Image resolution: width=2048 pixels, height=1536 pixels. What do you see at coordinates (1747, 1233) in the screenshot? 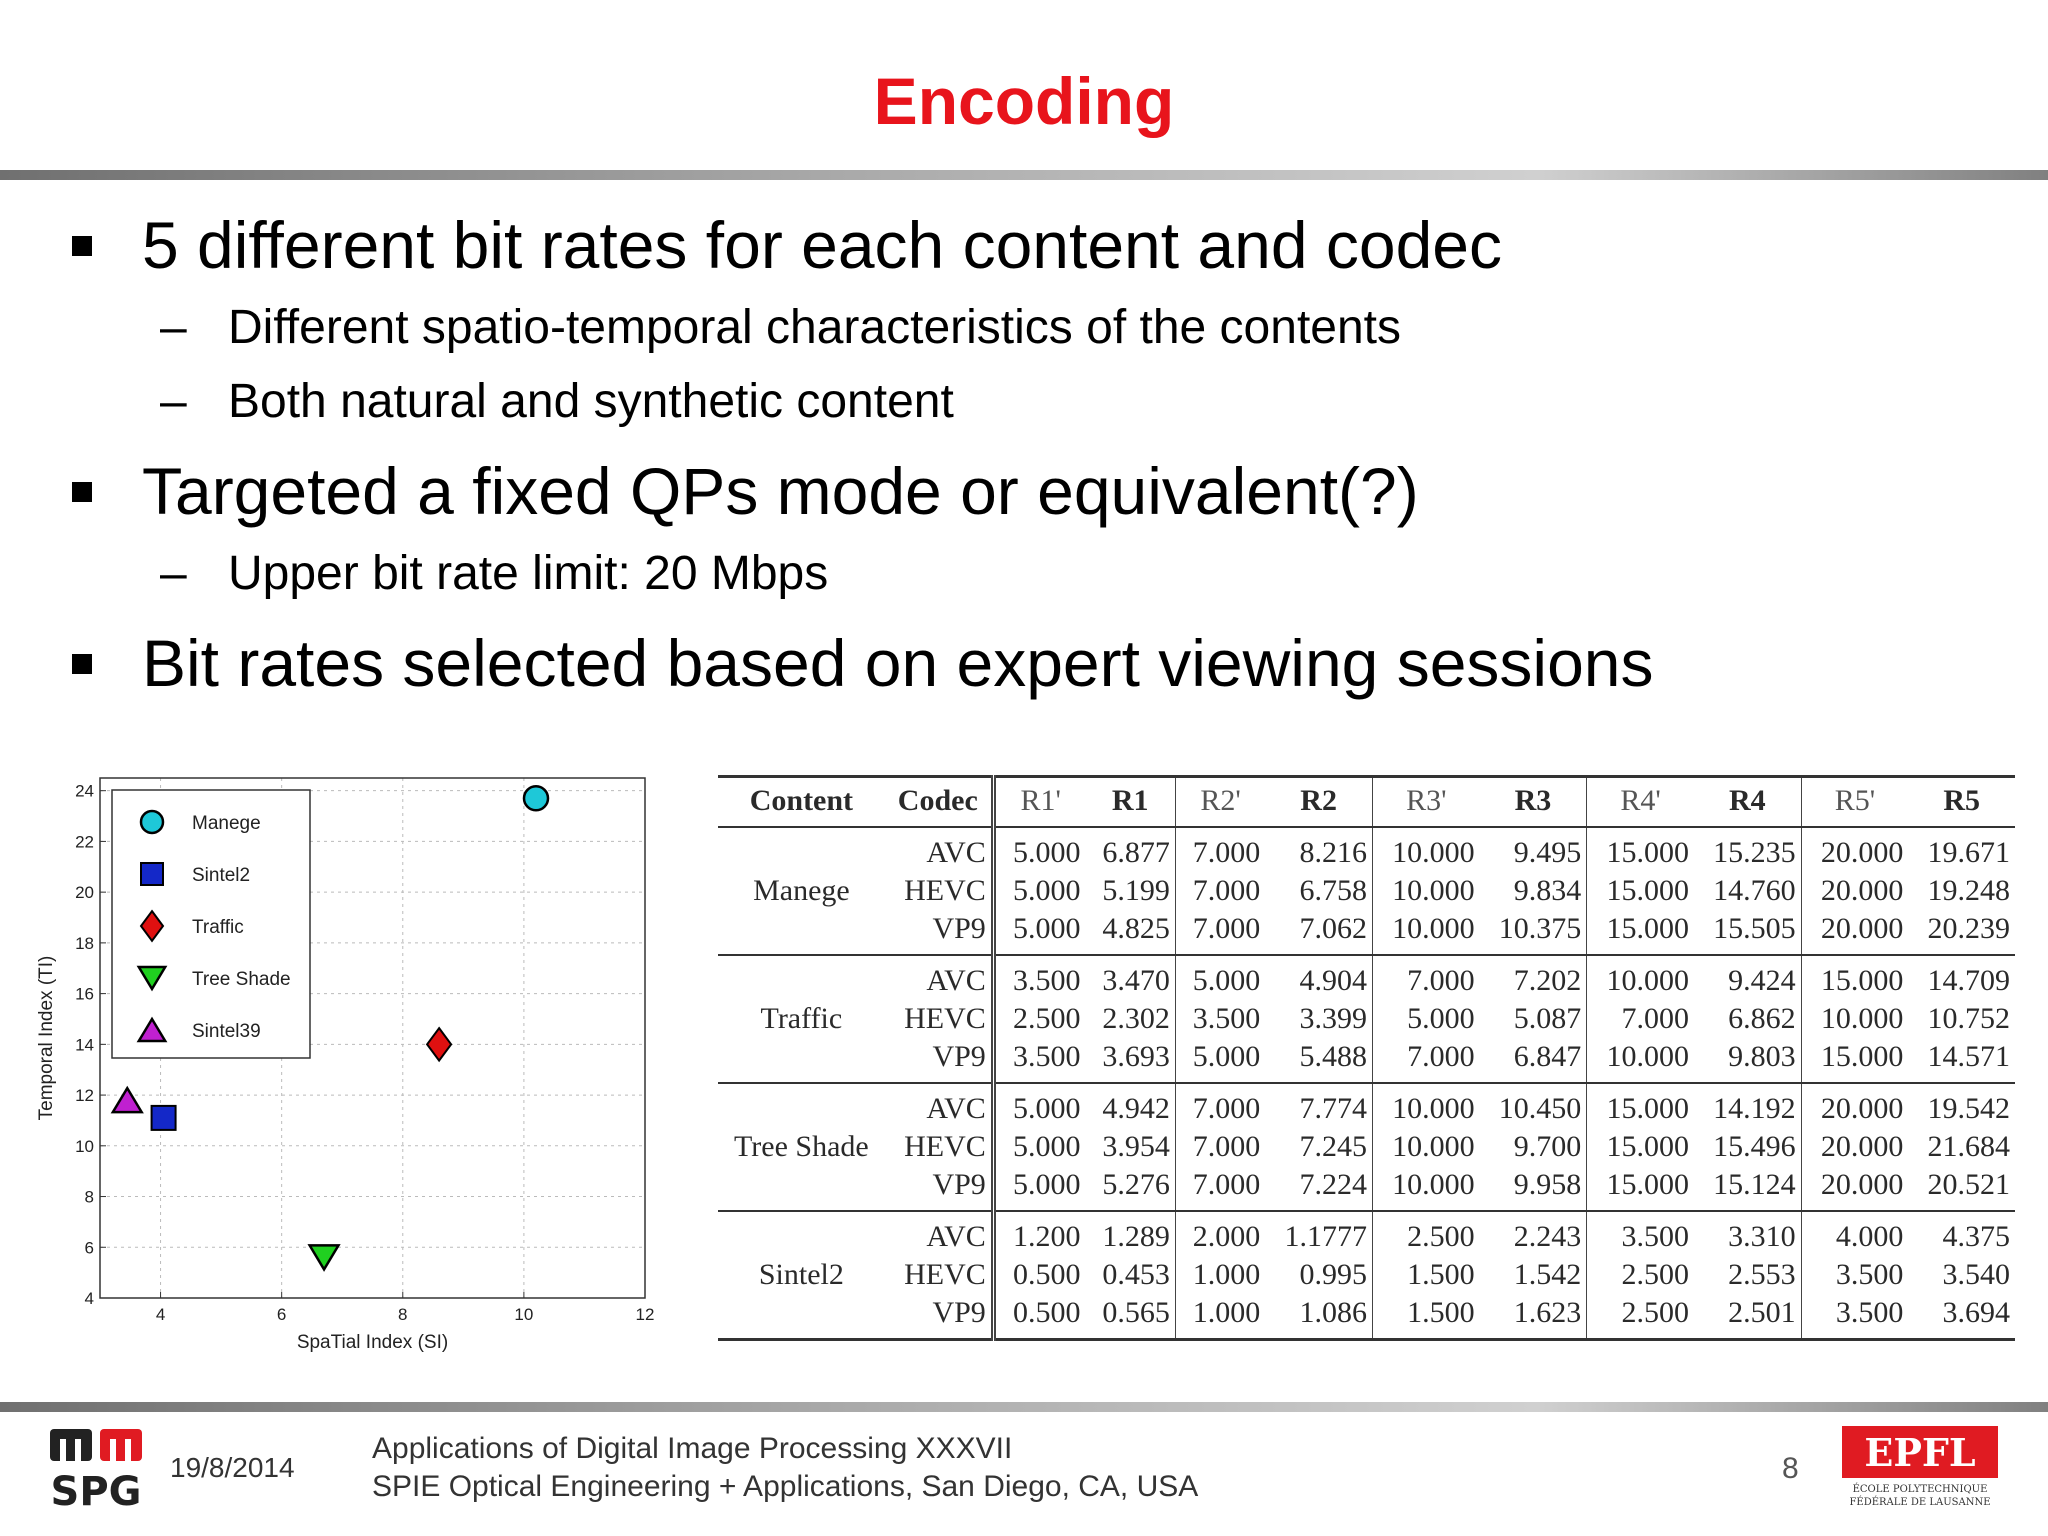
I see `table-value-cell: 3.310` at bounding box center [1747, 1233].